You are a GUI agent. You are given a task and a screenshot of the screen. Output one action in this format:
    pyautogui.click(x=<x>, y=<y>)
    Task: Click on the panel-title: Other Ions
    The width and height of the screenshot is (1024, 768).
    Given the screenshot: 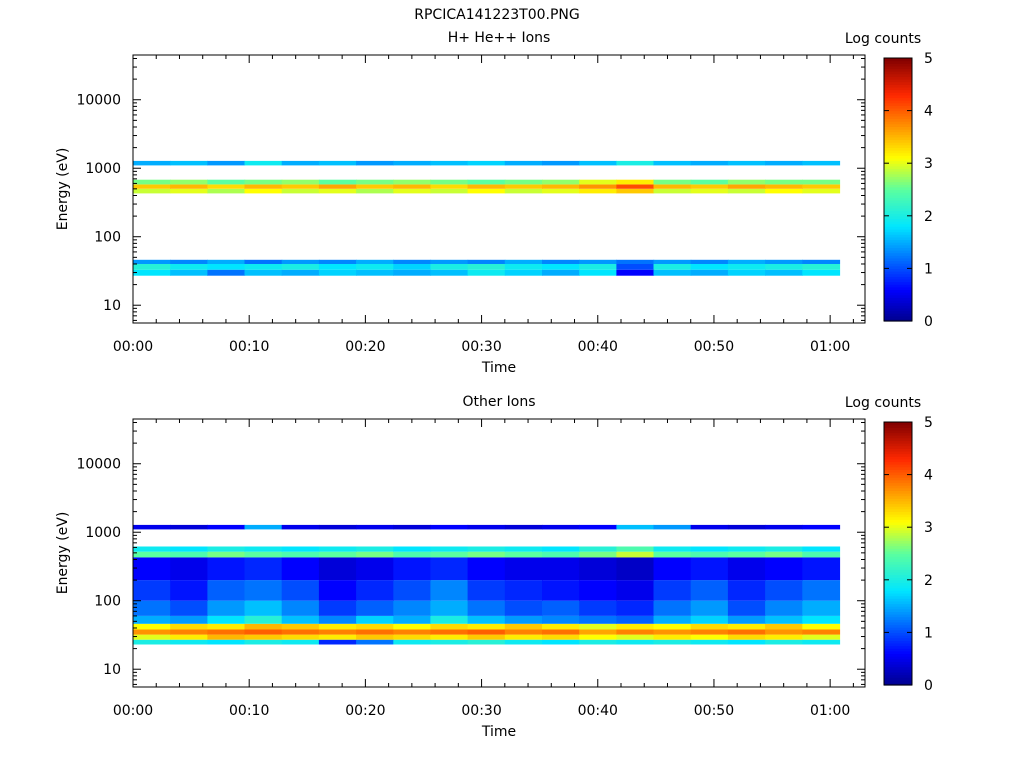 What is the action you would take?
    pyautogui.click(x=498, y=402)
    